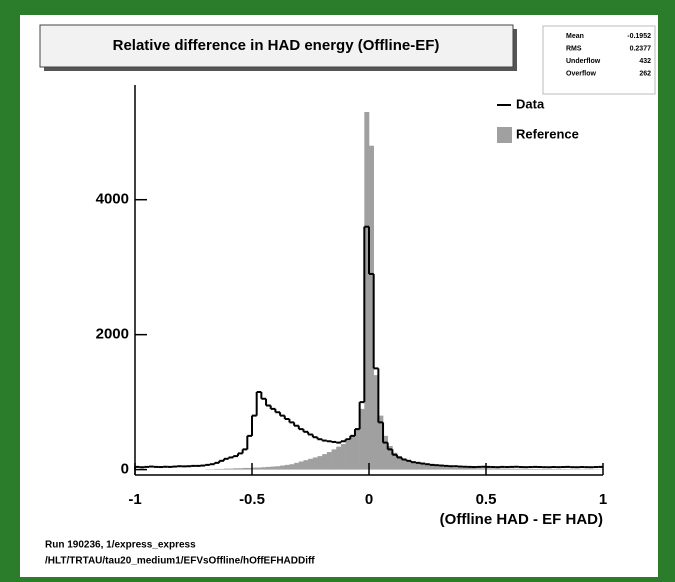  Describe the element at coordinates (504, 135) in the screenshot. I see `legend-swatch` at that location.